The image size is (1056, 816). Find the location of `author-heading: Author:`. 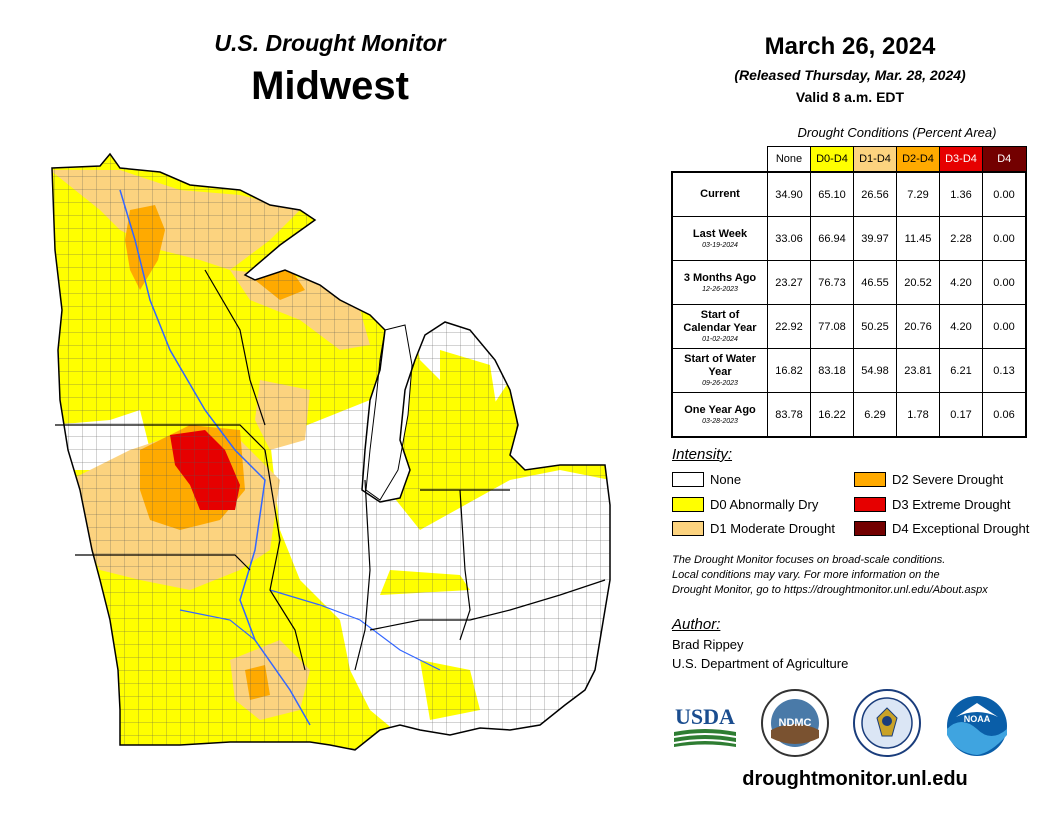

author-heading: Author: is located at coordinates (696, 624).